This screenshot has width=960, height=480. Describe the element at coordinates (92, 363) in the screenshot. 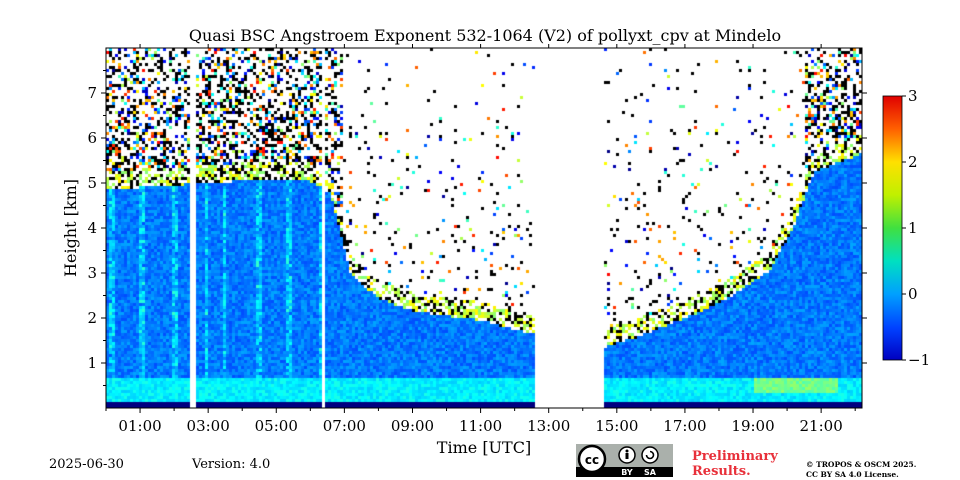

I see `y-tick-label: 1` at that location.